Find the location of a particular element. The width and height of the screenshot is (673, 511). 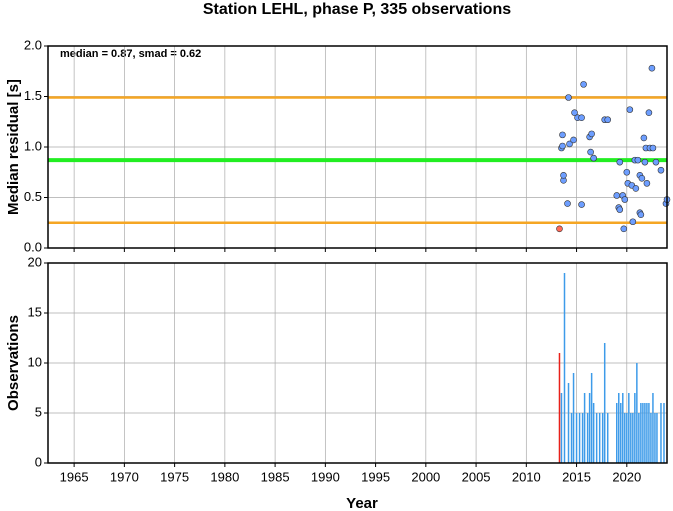

x-tick-label: 2020 is located at coordinates (626, 476).